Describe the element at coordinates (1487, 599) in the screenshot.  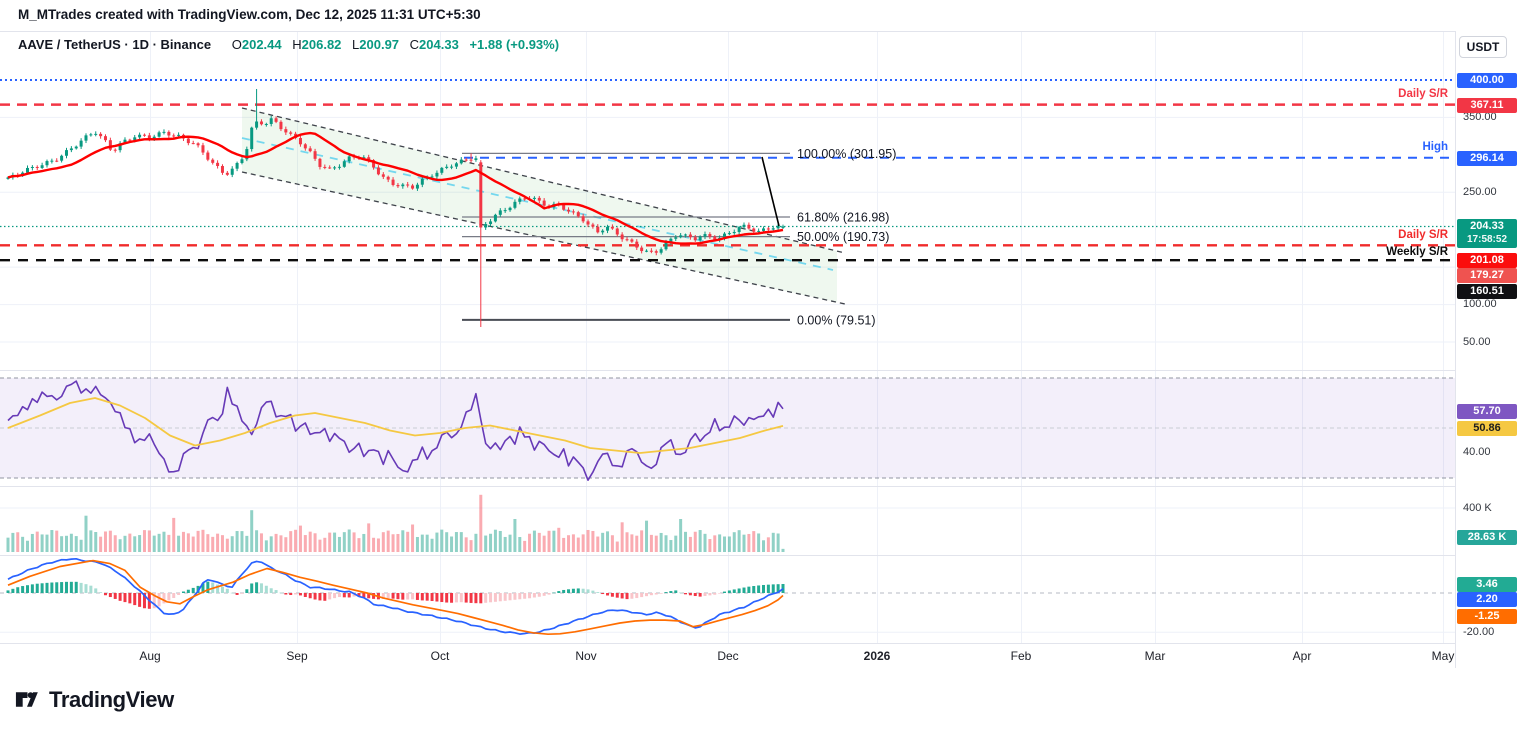
I see `macd-line: 2.20` at that location.